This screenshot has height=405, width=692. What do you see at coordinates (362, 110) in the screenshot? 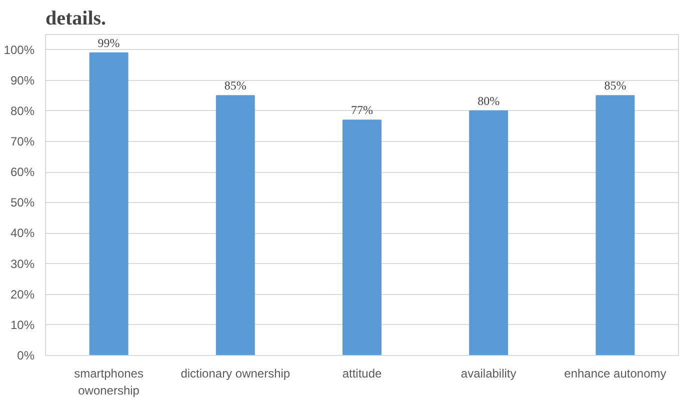
I see `data-label: 77%` at bounding box center [362, 110].